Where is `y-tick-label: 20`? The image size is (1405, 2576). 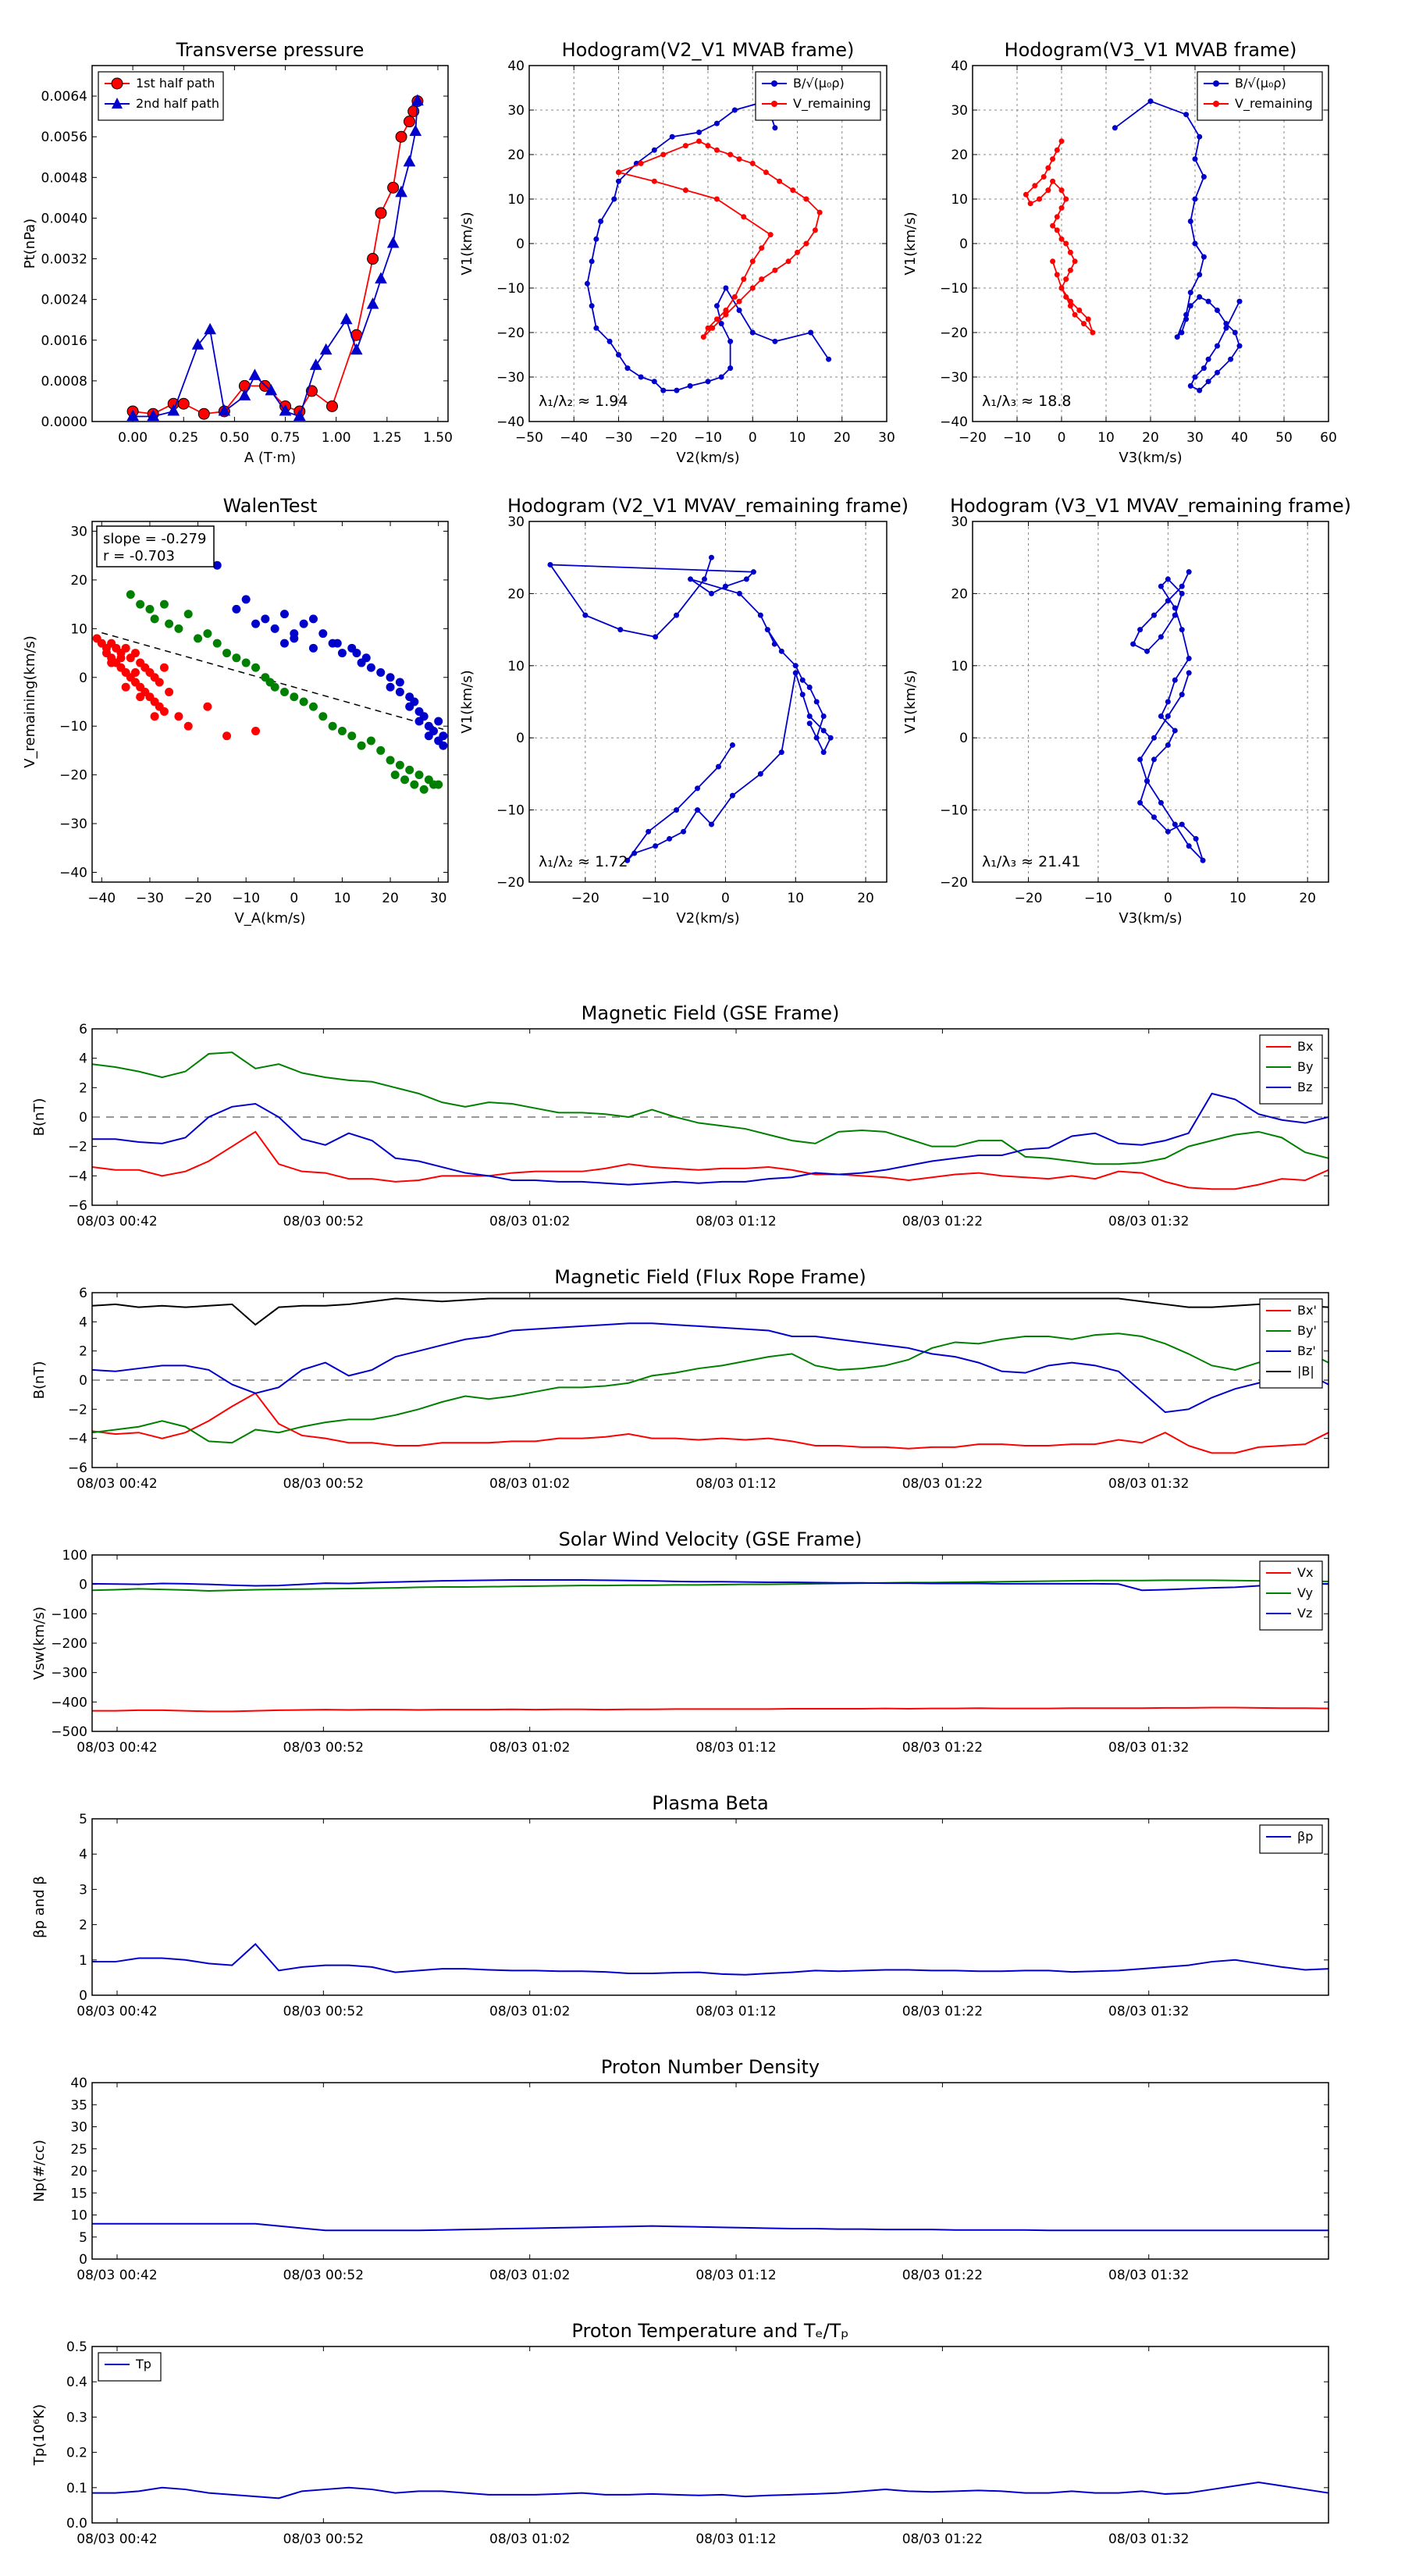
y-tick-label: 20 is located at coordinates (516, 155).